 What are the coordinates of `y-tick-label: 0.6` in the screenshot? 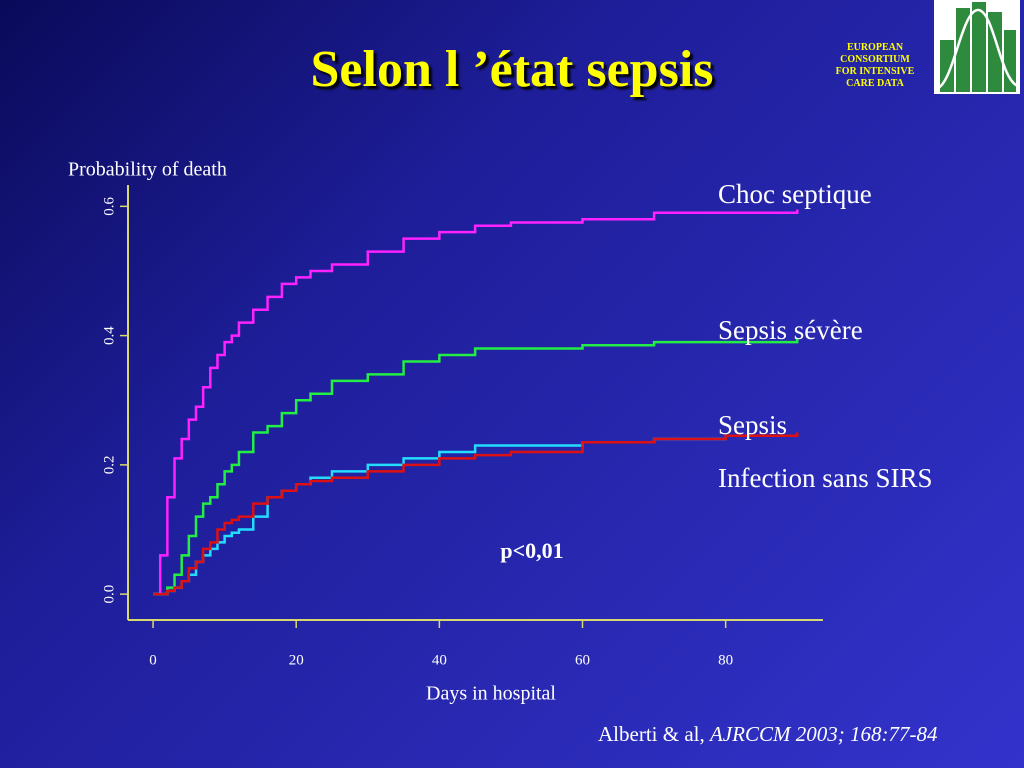 It's located at (109, 205).